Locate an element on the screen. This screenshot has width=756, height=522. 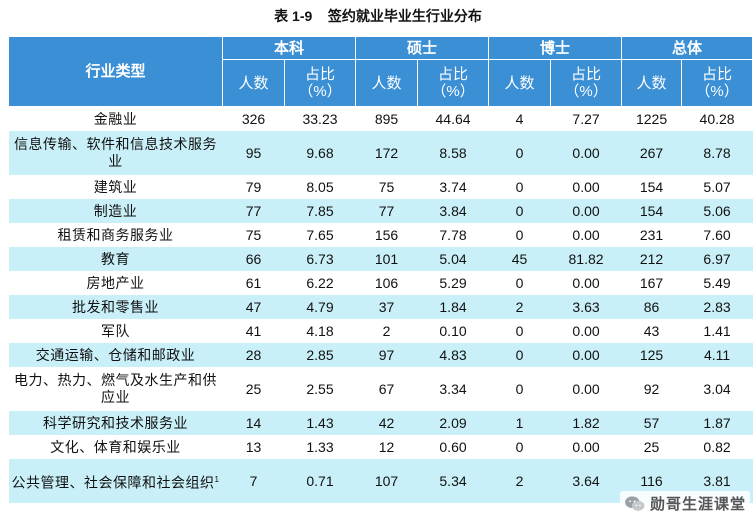
ratio-cell: 5.04 is located at coordinates (453, 259).